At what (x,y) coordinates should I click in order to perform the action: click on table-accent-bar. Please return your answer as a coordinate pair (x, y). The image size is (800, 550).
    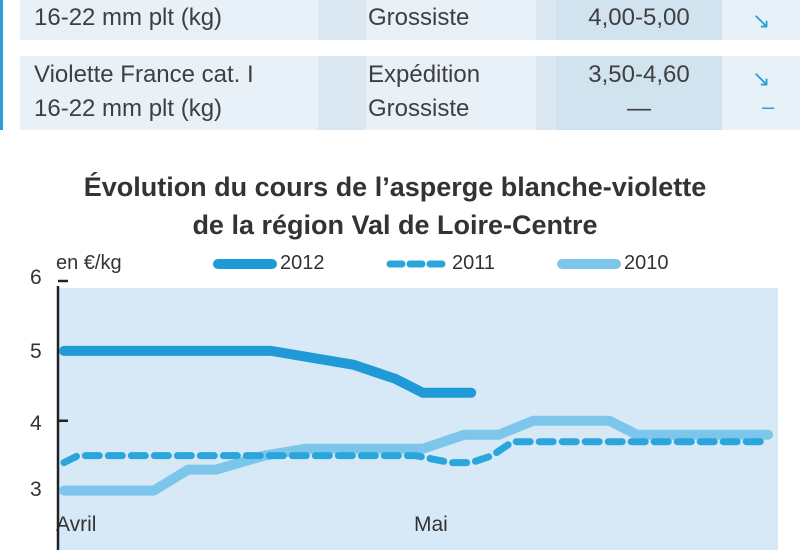
    Looking at the image, I should click on (1, 65).